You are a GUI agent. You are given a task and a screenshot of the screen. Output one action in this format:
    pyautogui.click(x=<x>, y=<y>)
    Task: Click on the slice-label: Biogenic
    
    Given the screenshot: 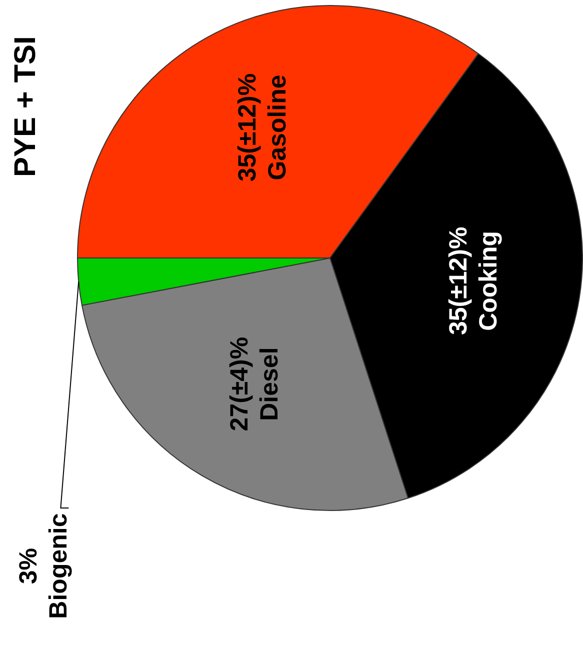 What is the action you would take?
    pyautogui.click(x=58, y=566)
    